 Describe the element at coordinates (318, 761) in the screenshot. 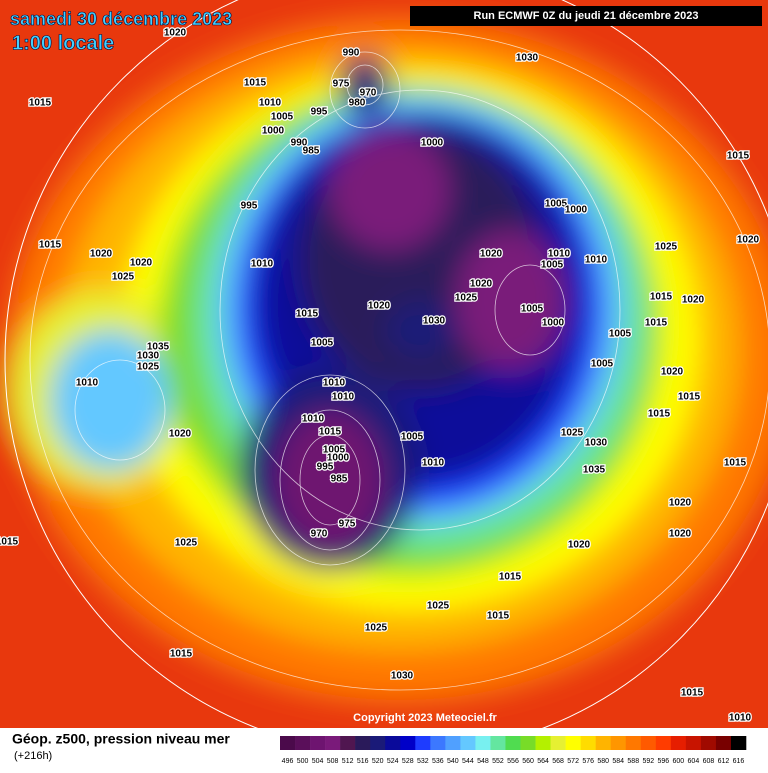

I see `scale-label: 504` at that location.